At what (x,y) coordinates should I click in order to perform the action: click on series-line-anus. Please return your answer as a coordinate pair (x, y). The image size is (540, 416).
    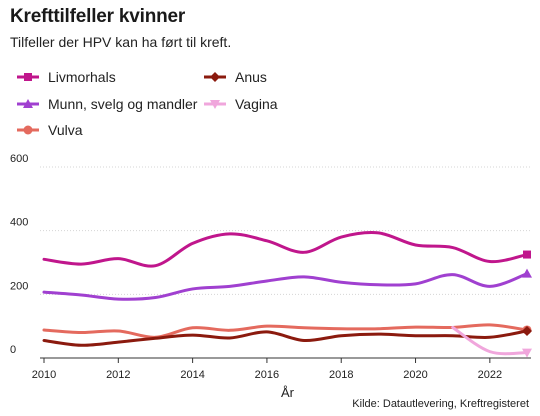
    Looking at the image, I should click on (285, 338).